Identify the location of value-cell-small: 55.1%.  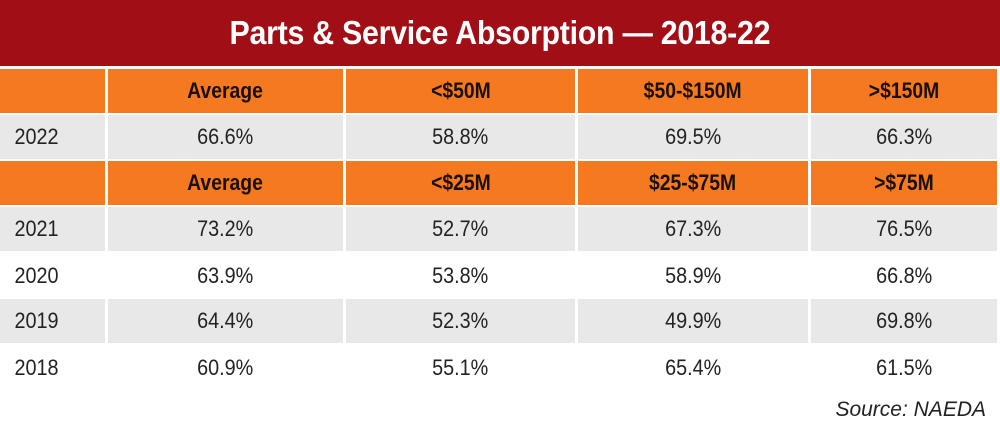
(461, 368).